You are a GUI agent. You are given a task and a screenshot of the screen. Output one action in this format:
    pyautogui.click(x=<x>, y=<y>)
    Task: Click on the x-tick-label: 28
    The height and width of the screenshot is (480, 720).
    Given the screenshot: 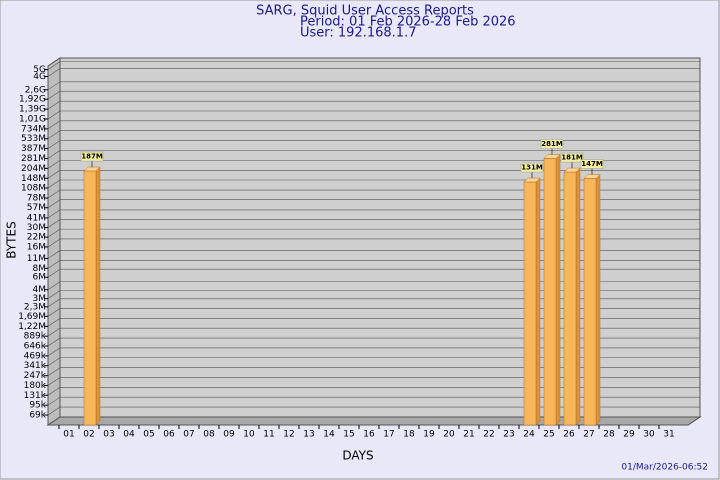 What is the action you would take?
    pyautogui.click(x=609, y=435)
    